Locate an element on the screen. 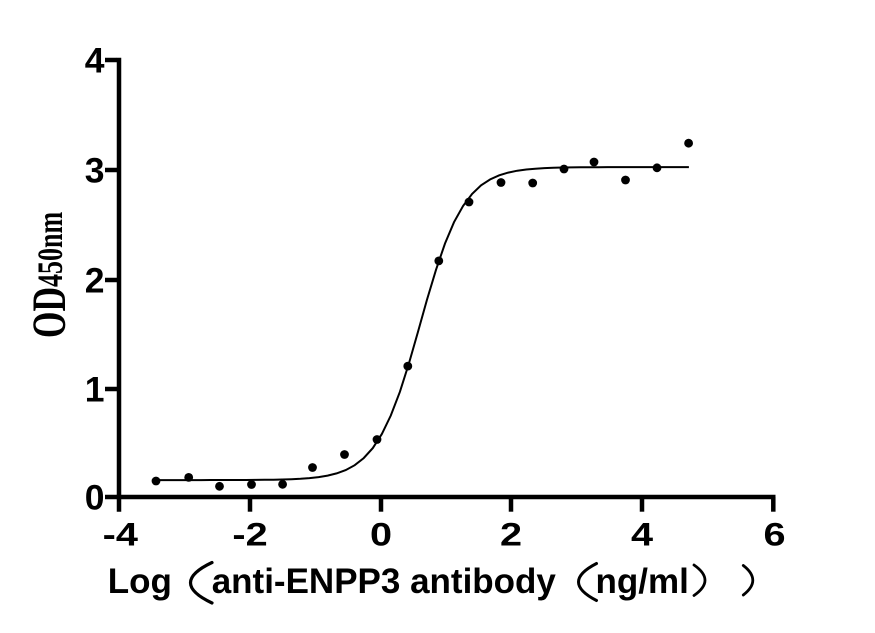 Image resolution: width=875 pixels, height=633 pixels. svg-text: anti-ENPP3 antibody is located at coordinates (384, 581).